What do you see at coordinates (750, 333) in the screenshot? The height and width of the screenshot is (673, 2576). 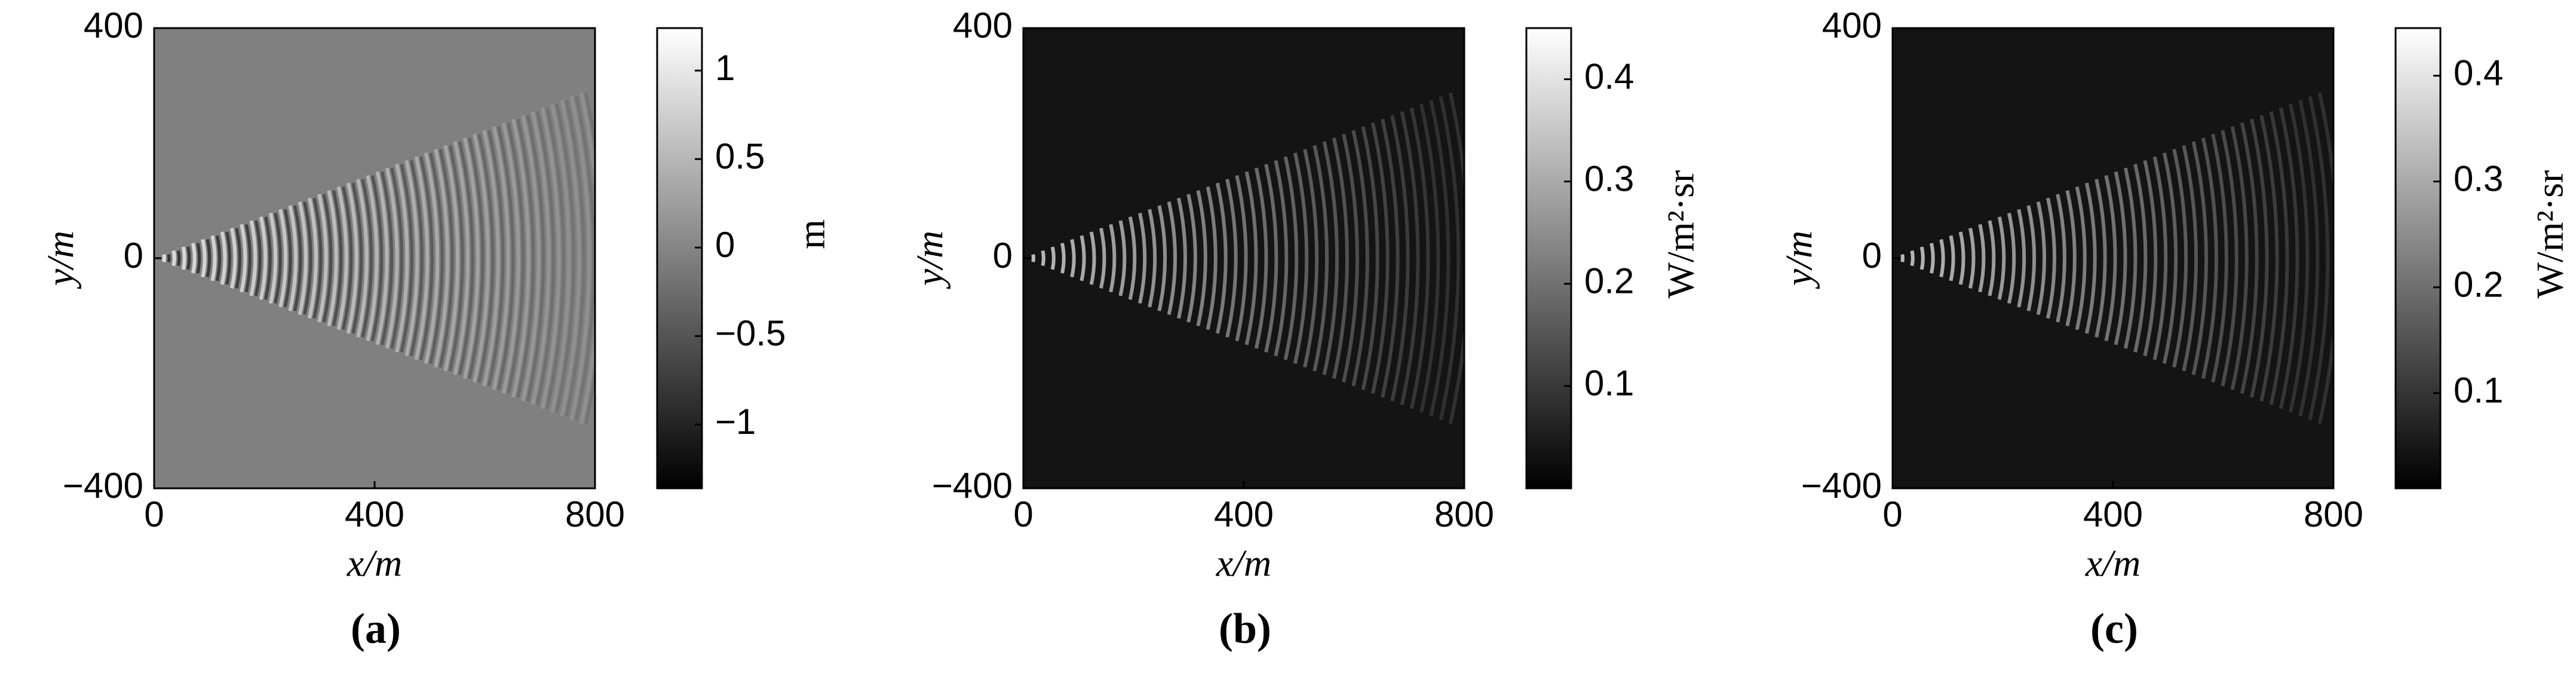 I see `colorbar-tick-label: −0.5` at bounding box center [750, 333].